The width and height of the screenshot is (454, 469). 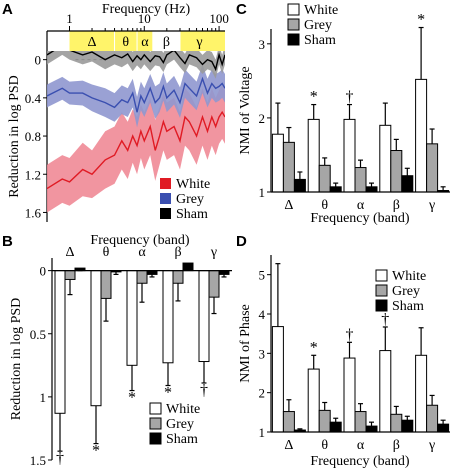 I want to click on y-tick-label: 5, so click(x=262, y=275).